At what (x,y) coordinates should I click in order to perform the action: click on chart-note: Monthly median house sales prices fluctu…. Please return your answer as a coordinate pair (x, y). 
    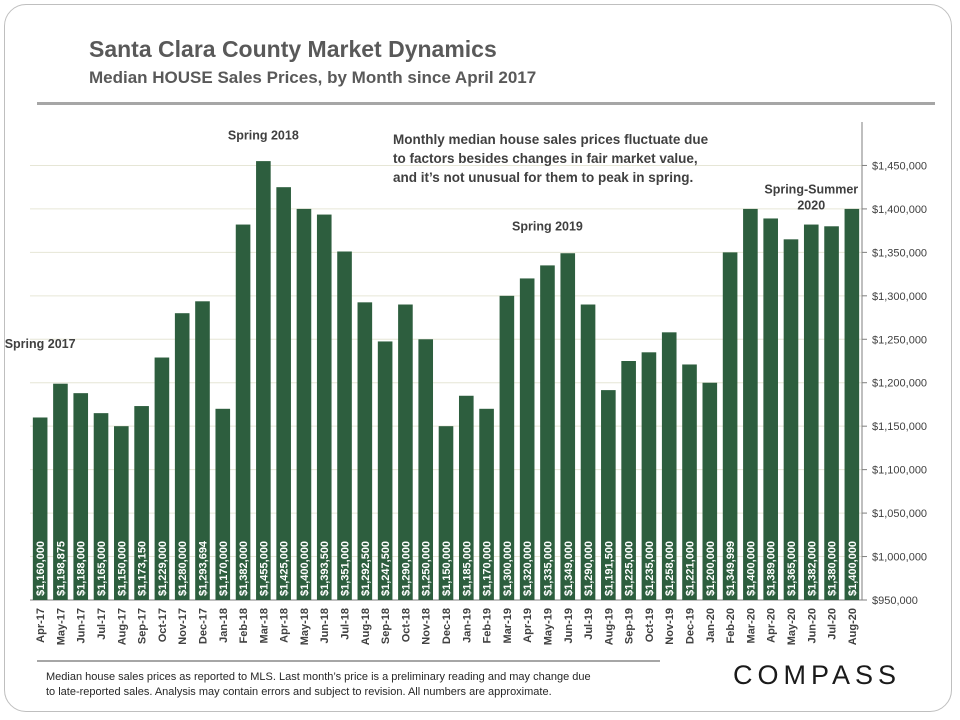
    Looking at the image, I should click on (573, 158).